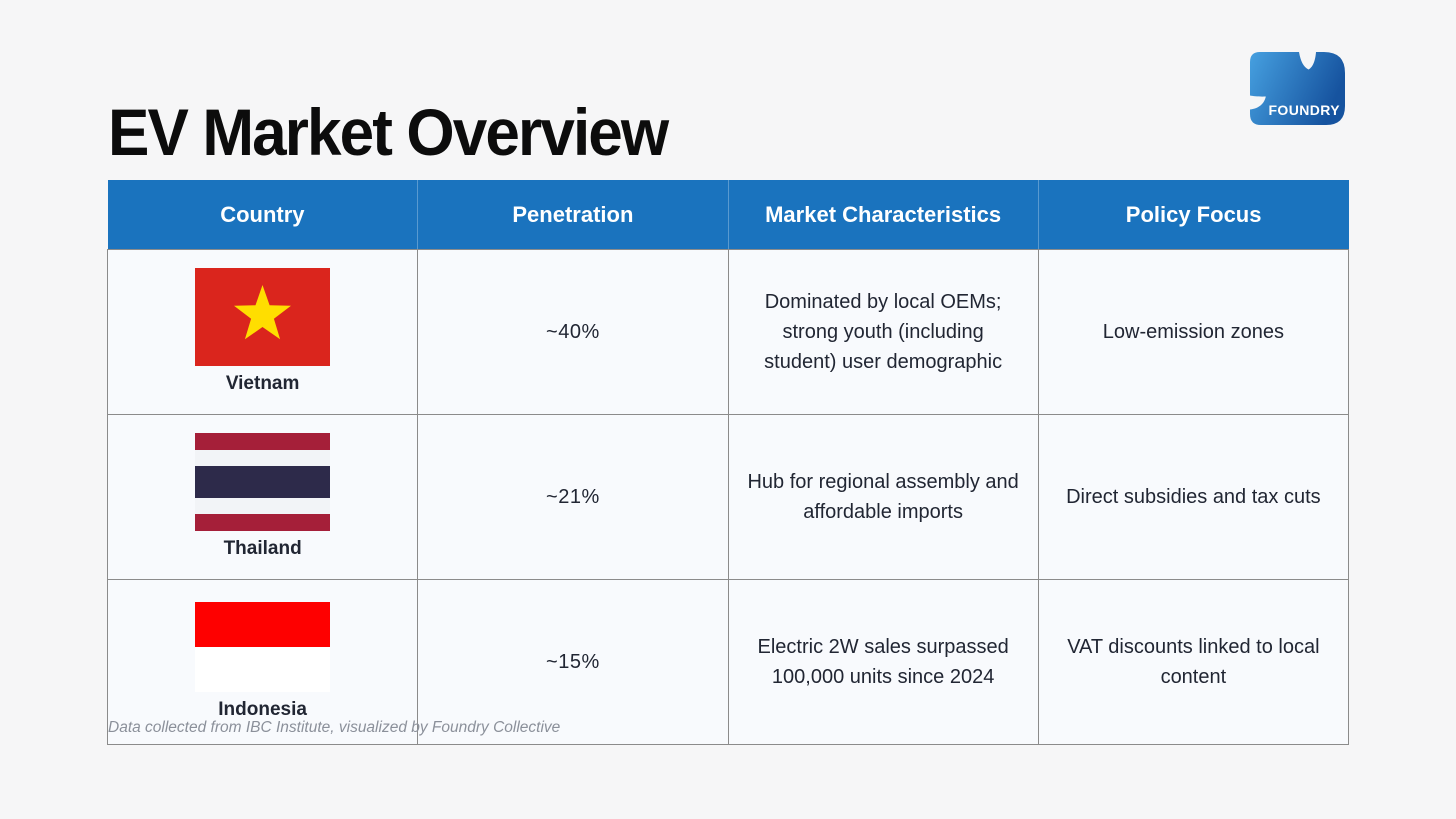 This screenshot has height=819, width=1456. I want to click on thailand-penetration-cell: ~21%, so click(573, 497).